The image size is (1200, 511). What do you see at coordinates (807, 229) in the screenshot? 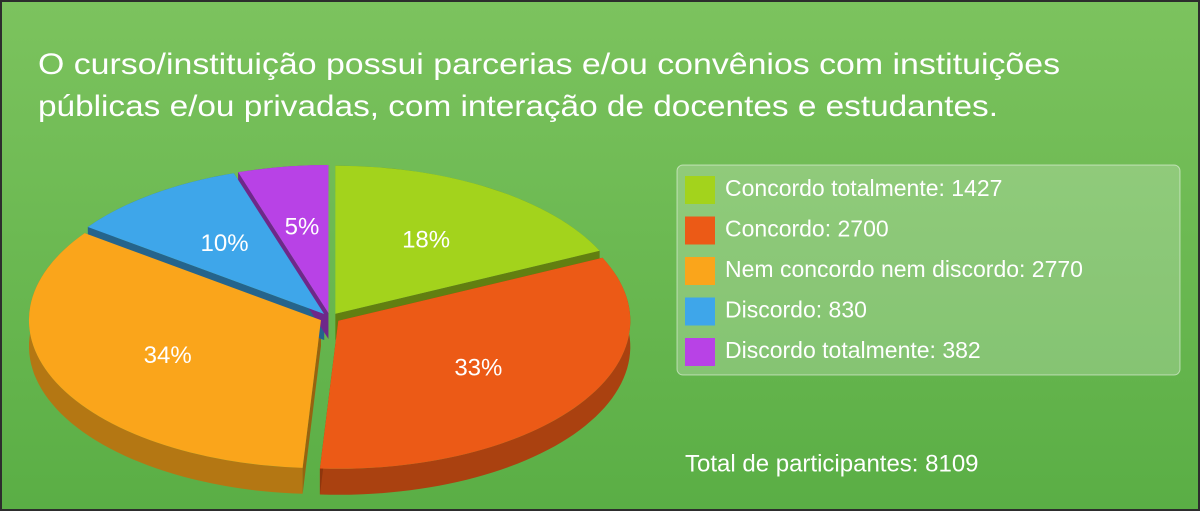
I see `legend-label: Concordo: 2700` at bounding box center [807, 229].